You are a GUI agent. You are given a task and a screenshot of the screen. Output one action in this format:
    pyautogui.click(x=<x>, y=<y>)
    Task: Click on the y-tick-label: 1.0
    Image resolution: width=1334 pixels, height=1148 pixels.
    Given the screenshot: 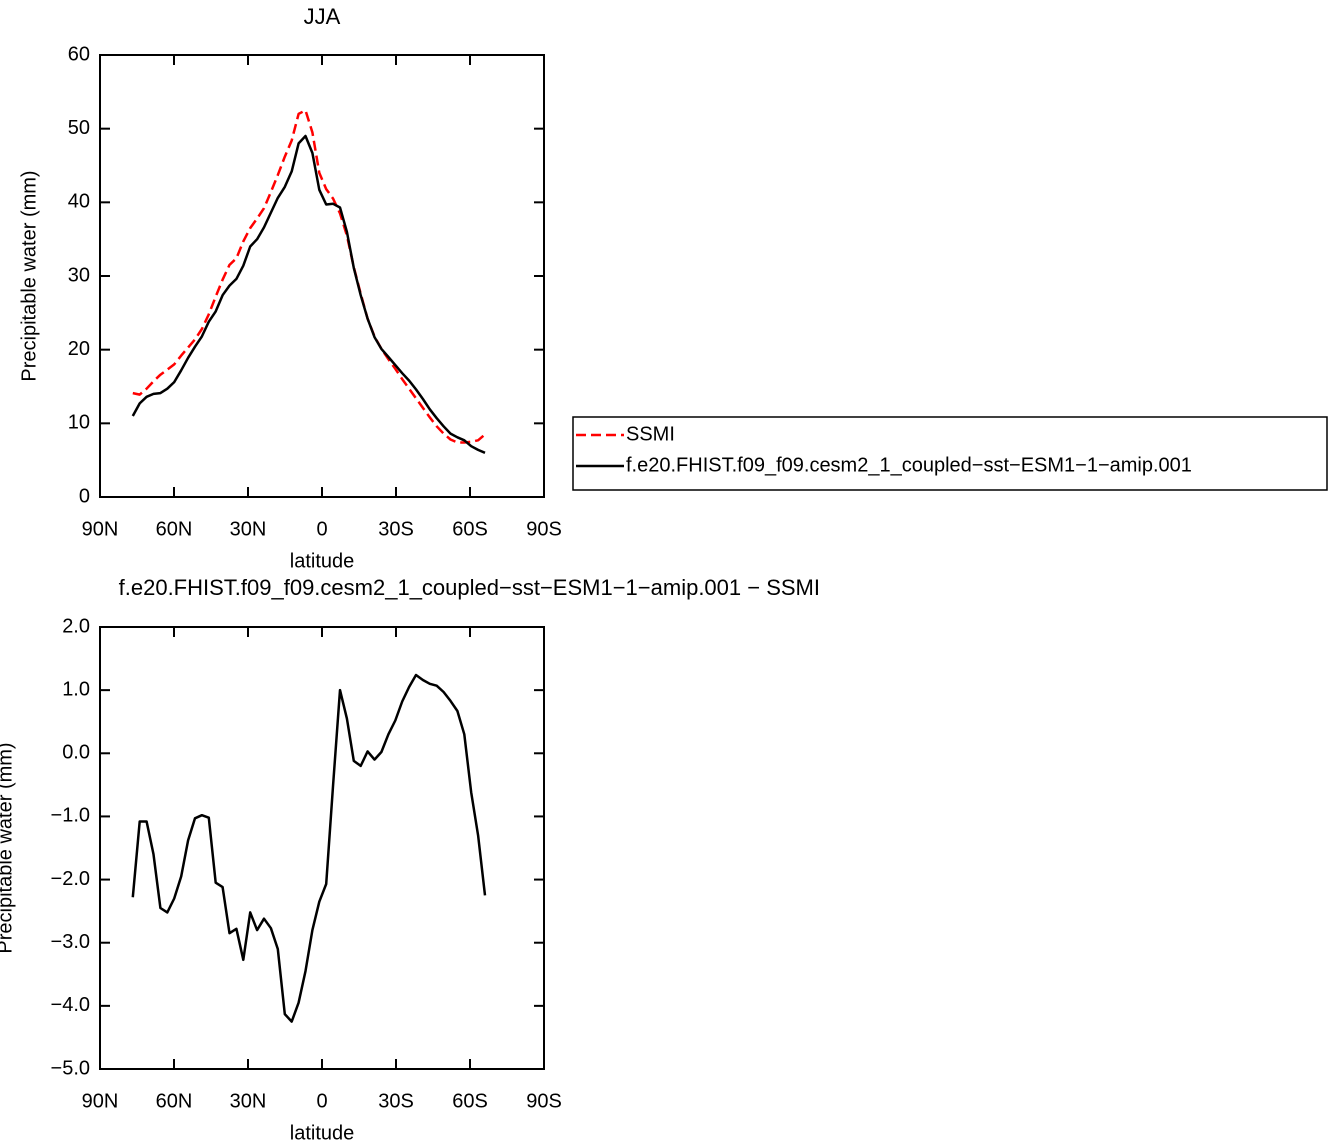 What is the action you would take?
    pyautogui.click(x=76, y=689)
    